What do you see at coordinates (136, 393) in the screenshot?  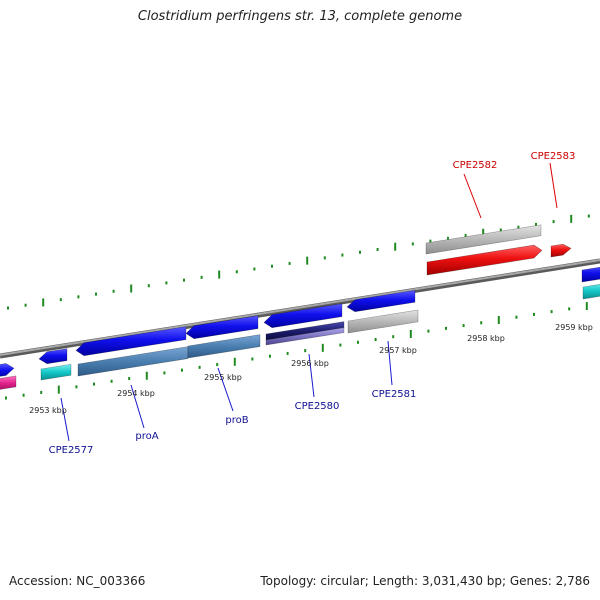 I see `scale-label: 2954 kbp` at bounding box center [136, 393].